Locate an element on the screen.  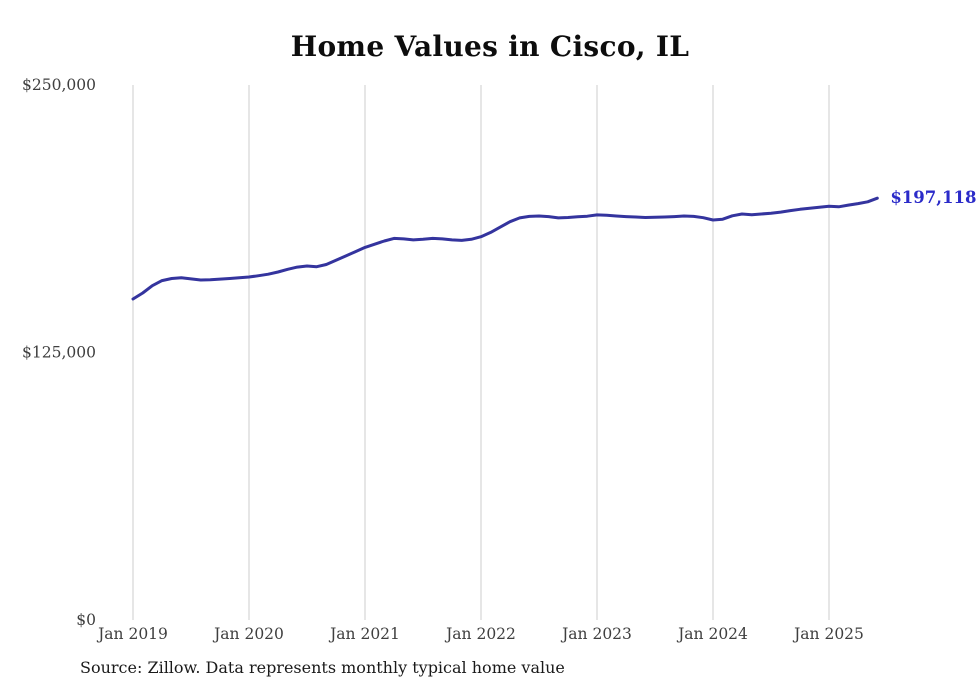
chart-title: Home Values in Cisco, IL is located at coordinates (490, 46).